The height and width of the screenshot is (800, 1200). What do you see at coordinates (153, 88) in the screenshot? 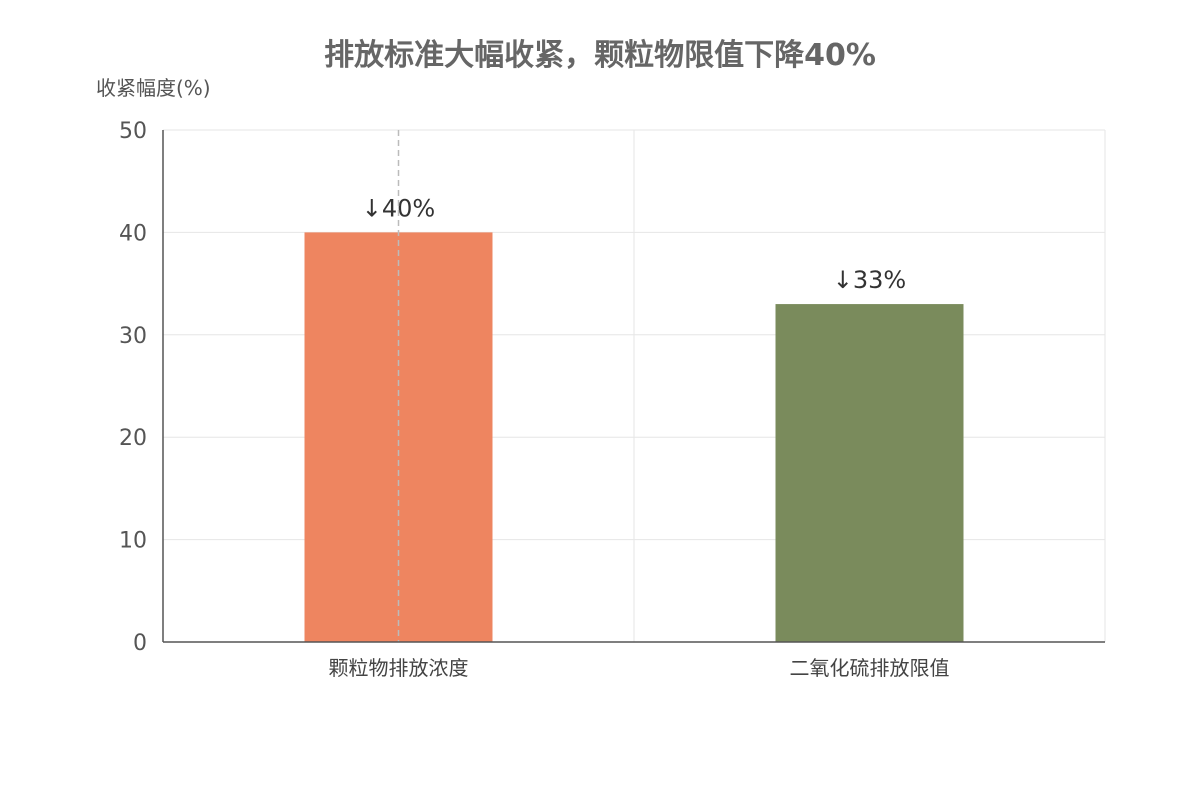
I see `y-axis-title: 收紧幅度(%)` at bounding box center [153, 88].